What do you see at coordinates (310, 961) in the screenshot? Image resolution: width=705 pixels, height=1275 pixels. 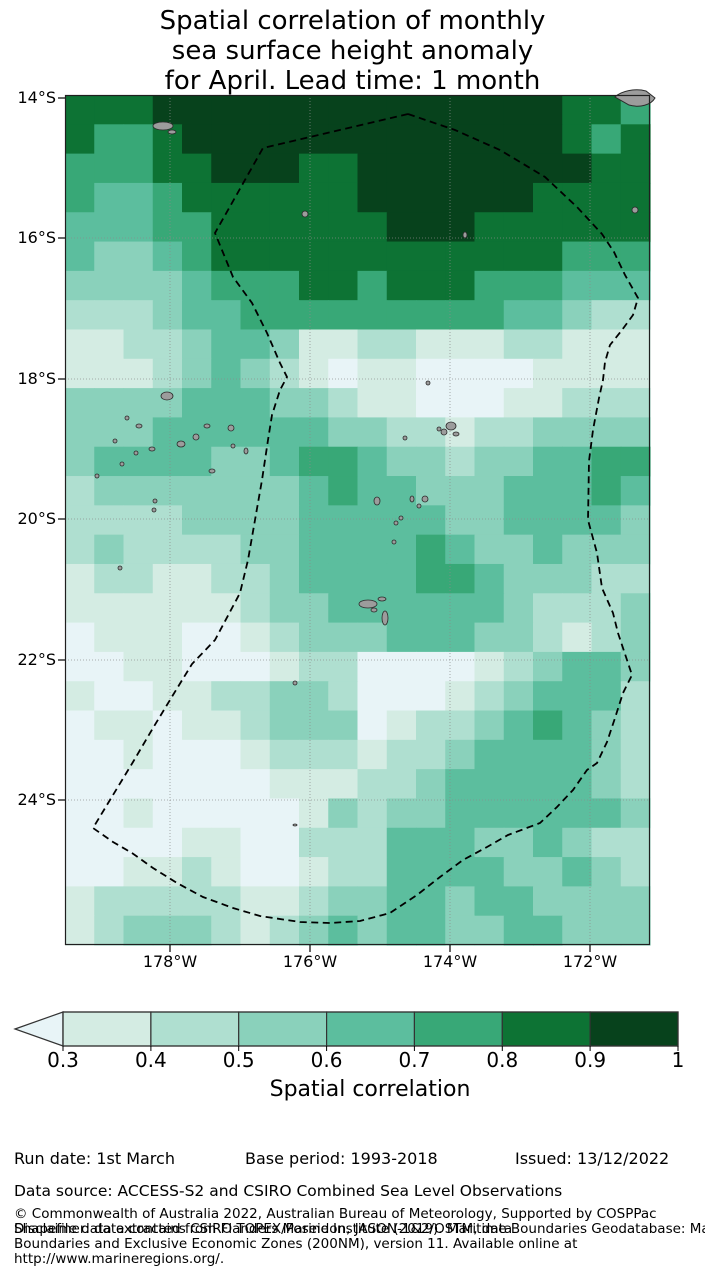 I see `lon-tick-label: 176°W` at bounding box center [310, 961].